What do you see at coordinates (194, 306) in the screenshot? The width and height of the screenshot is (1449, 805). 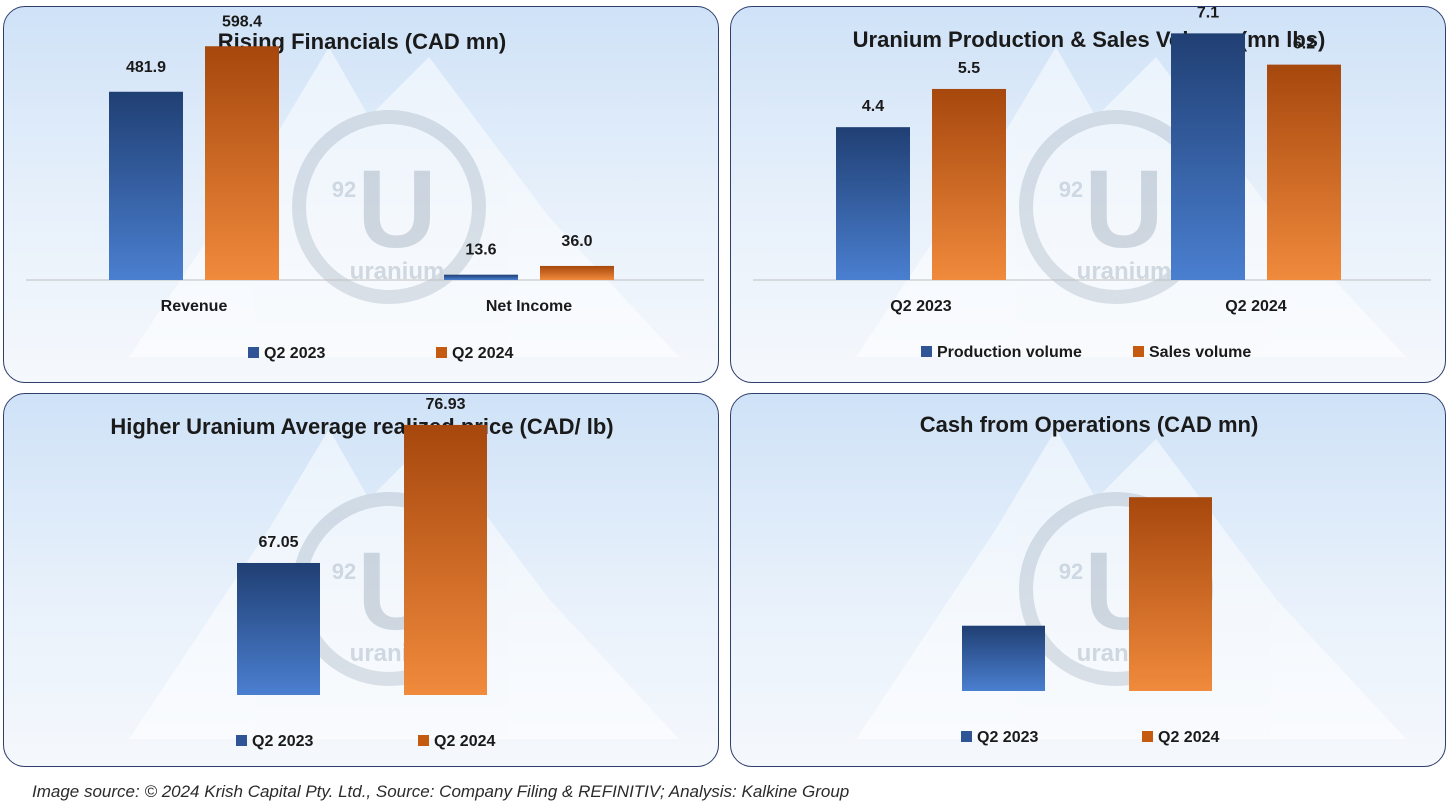 I see `category-label: Revenue` at bounding box center [194, 306].